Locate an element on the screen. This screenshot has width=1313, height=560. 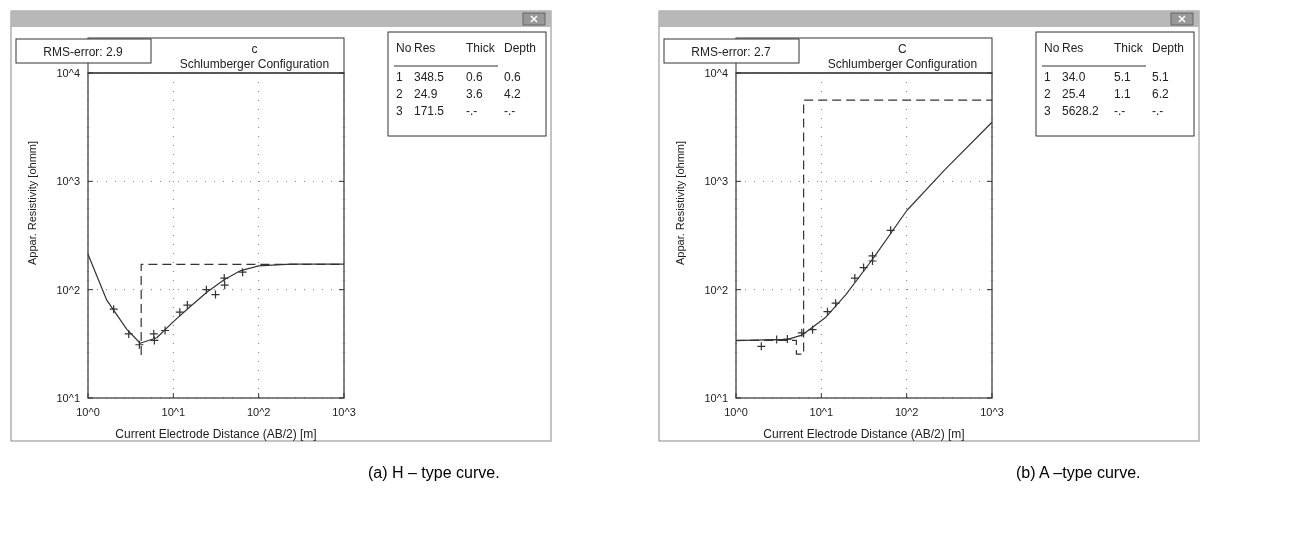
chart-title: c is located at coordinates (254, 49).